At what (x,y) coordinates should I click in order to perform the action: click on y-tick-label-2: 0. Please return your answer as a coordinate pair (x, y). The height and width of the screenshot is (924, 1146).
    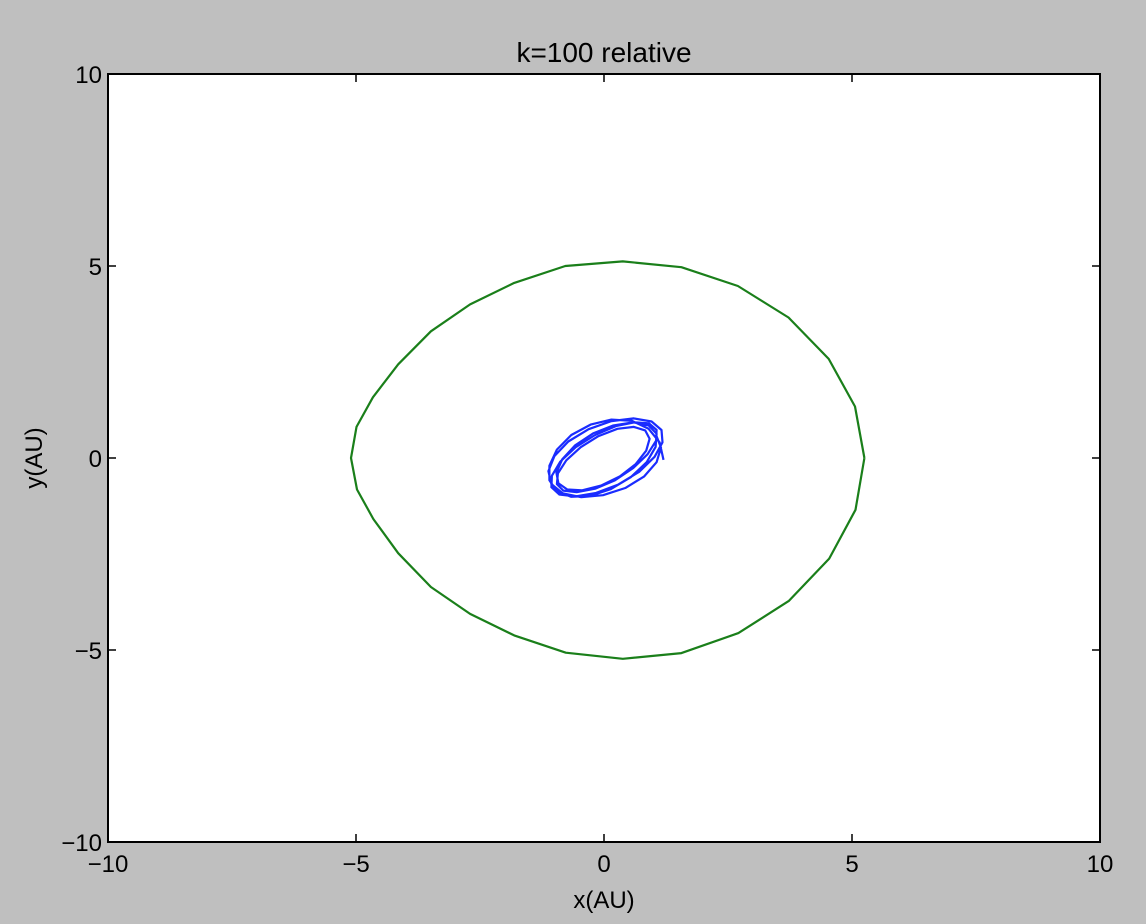
    Looking at the image, I should click on (95, 459).